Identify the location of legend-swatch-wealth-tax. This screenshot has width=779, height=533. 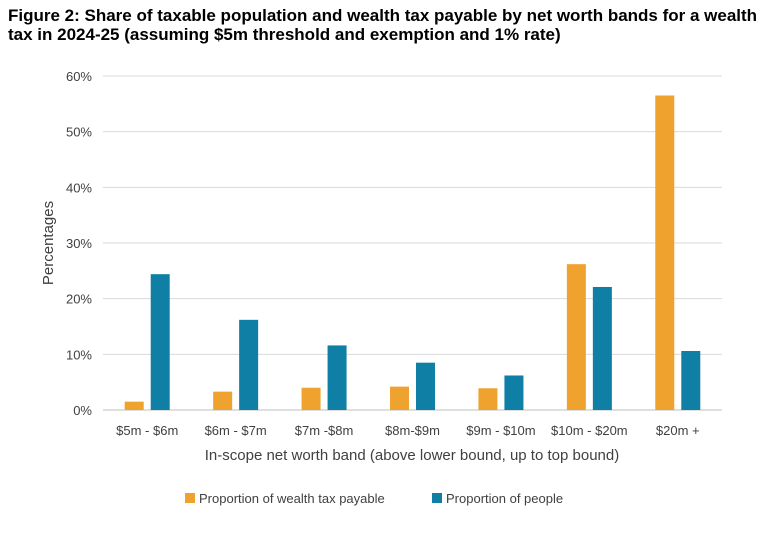
(190, 498).